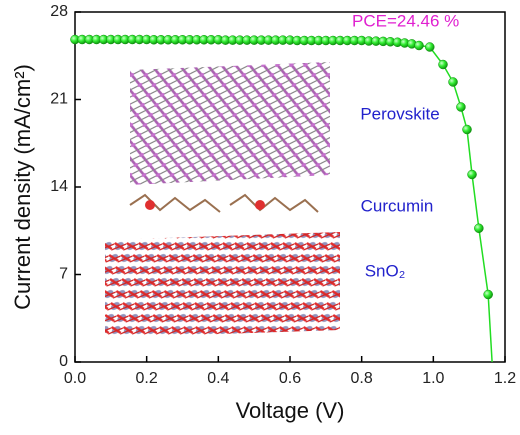  I want to click on annotation: Perovskite, so click(399, 113).